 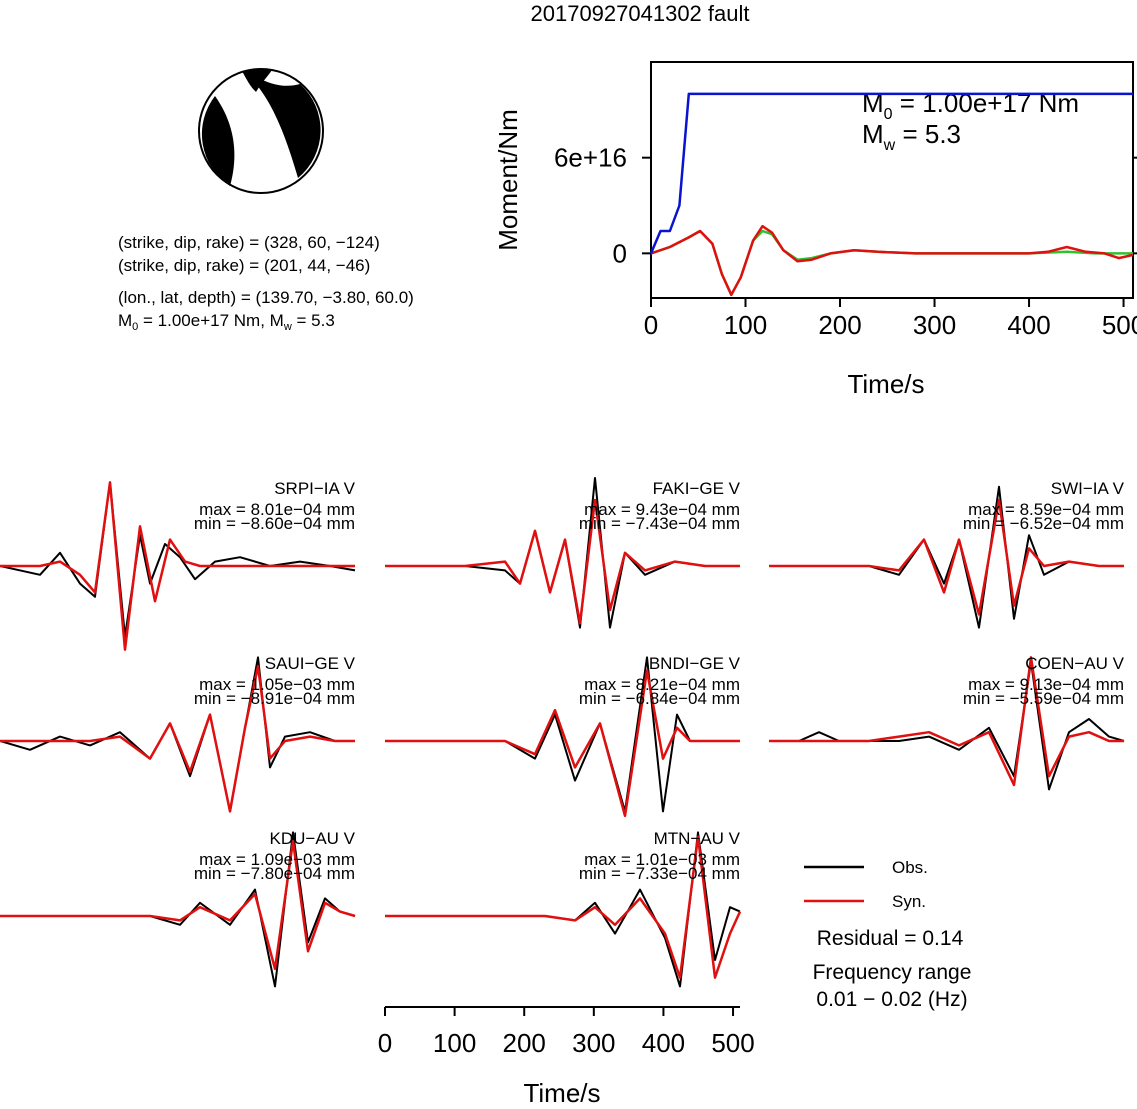 What do you see at coordinates (662, 859) in the screenshot?
I see `station-max-label: max = 1.01e−03 mm` at bounding box center [662, 859].